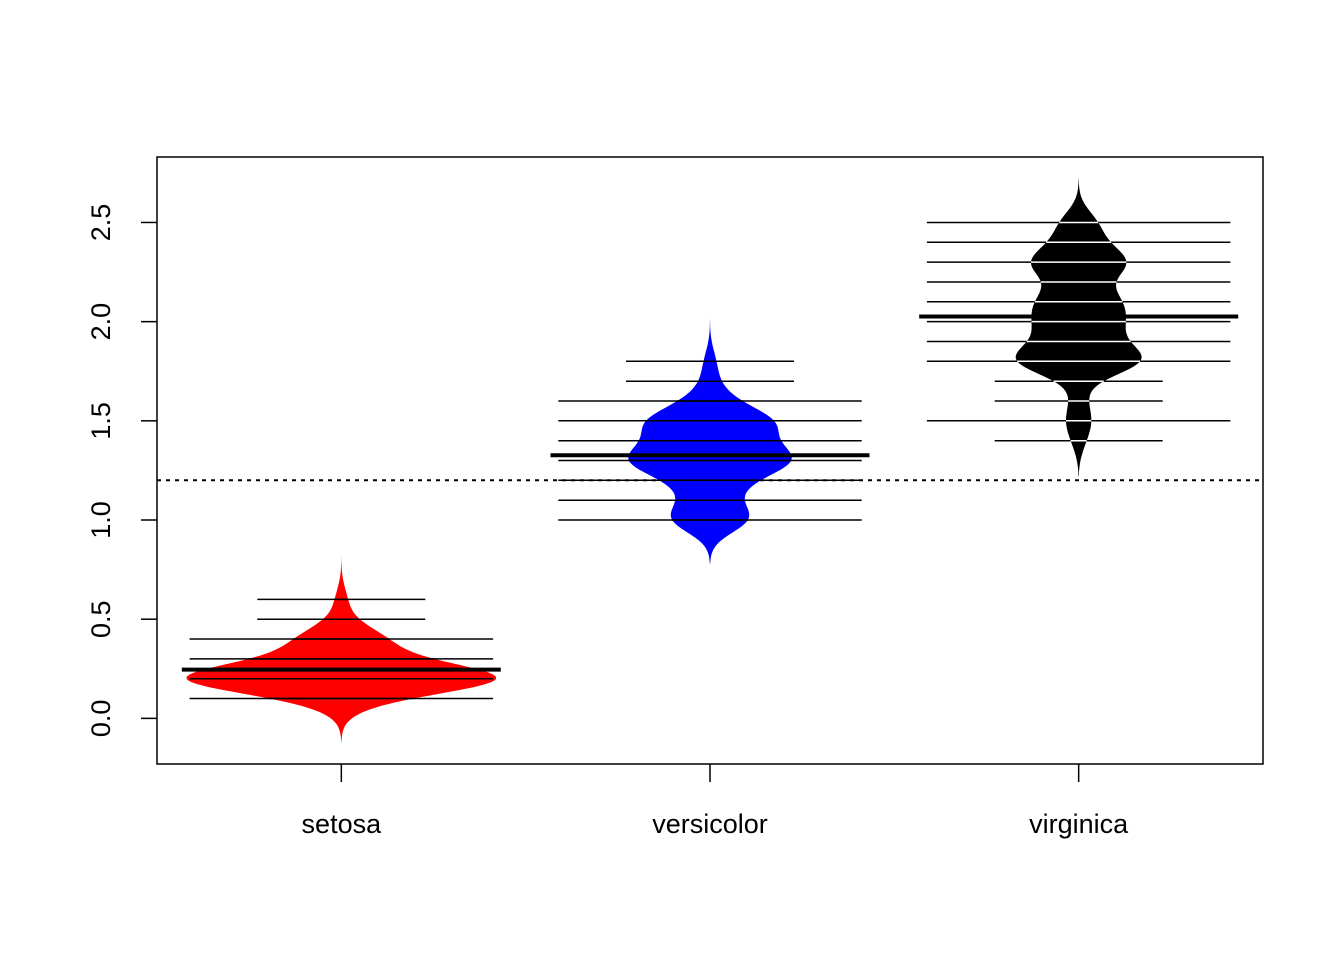 The height and width of the screenshot is (960, 1344). Describe the element at coordinates (715, 801) in the screenshot. I see `x-axis: setosa versicolor virginica` at that location.